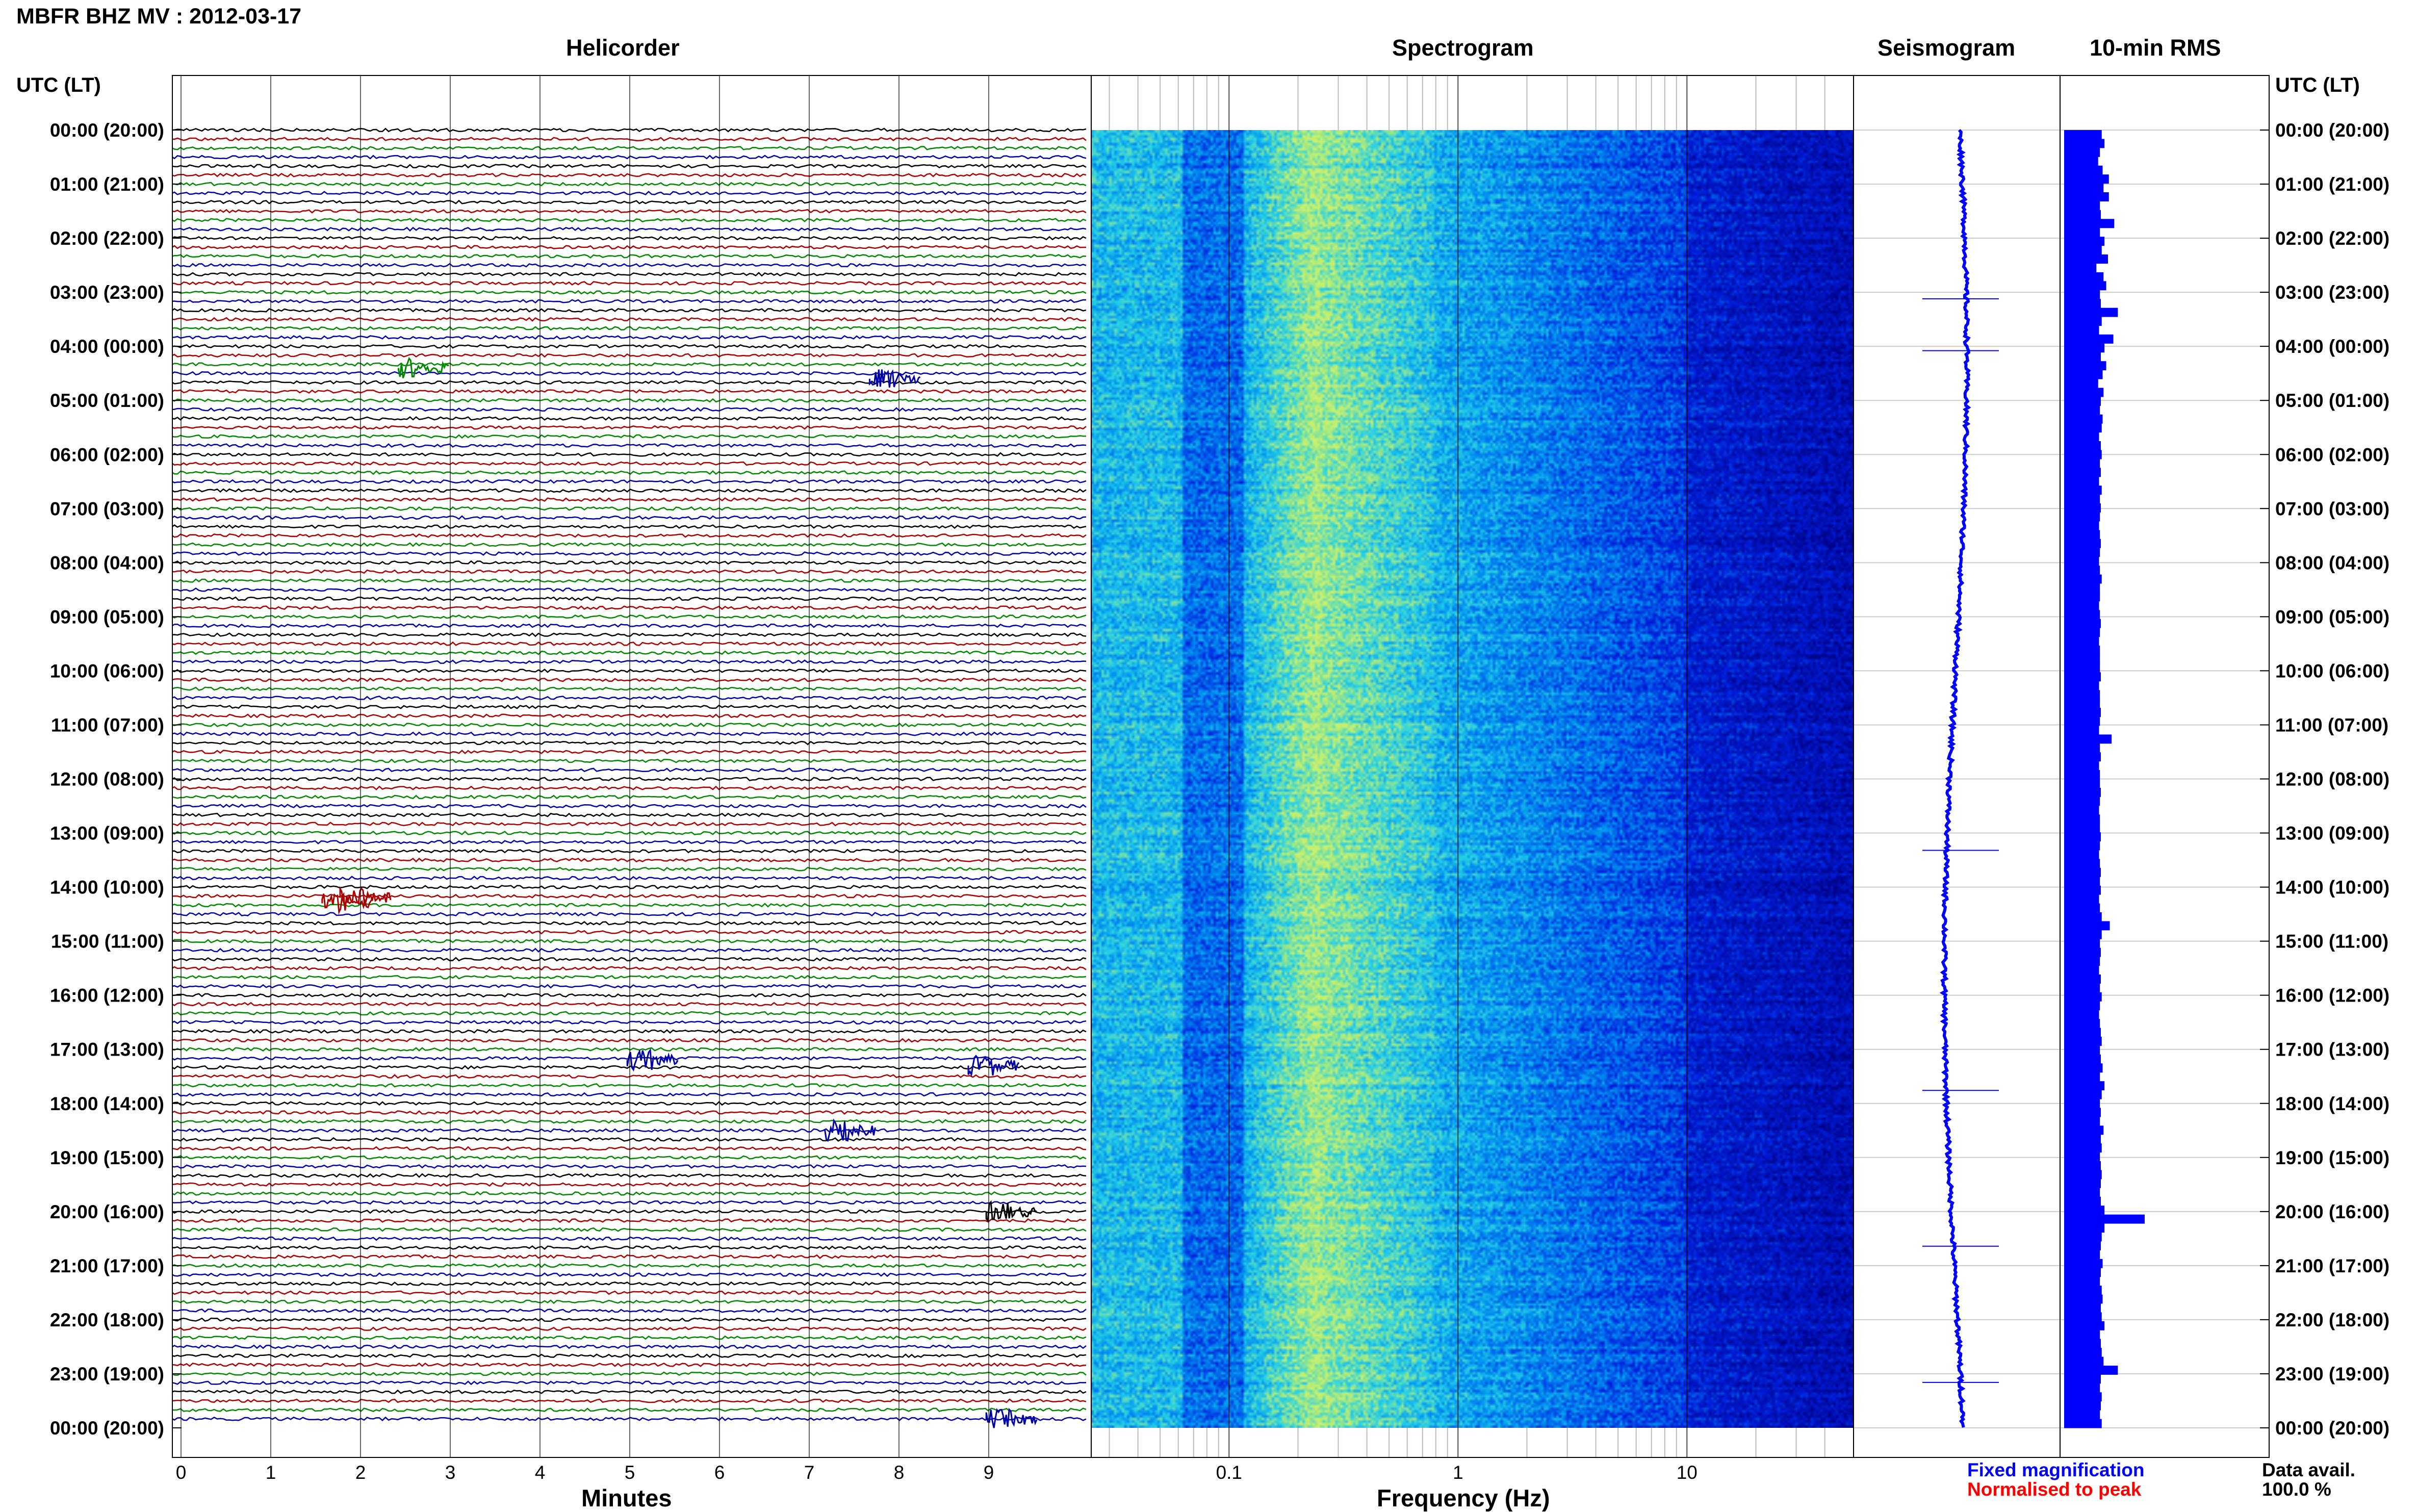 The width and height of the screenshot is (2417, 1512). What do you see at coordinates (107, 239) in the screenshot?
I see `time-label: 02:00 (22:00)` at bounding box center [107, 239].